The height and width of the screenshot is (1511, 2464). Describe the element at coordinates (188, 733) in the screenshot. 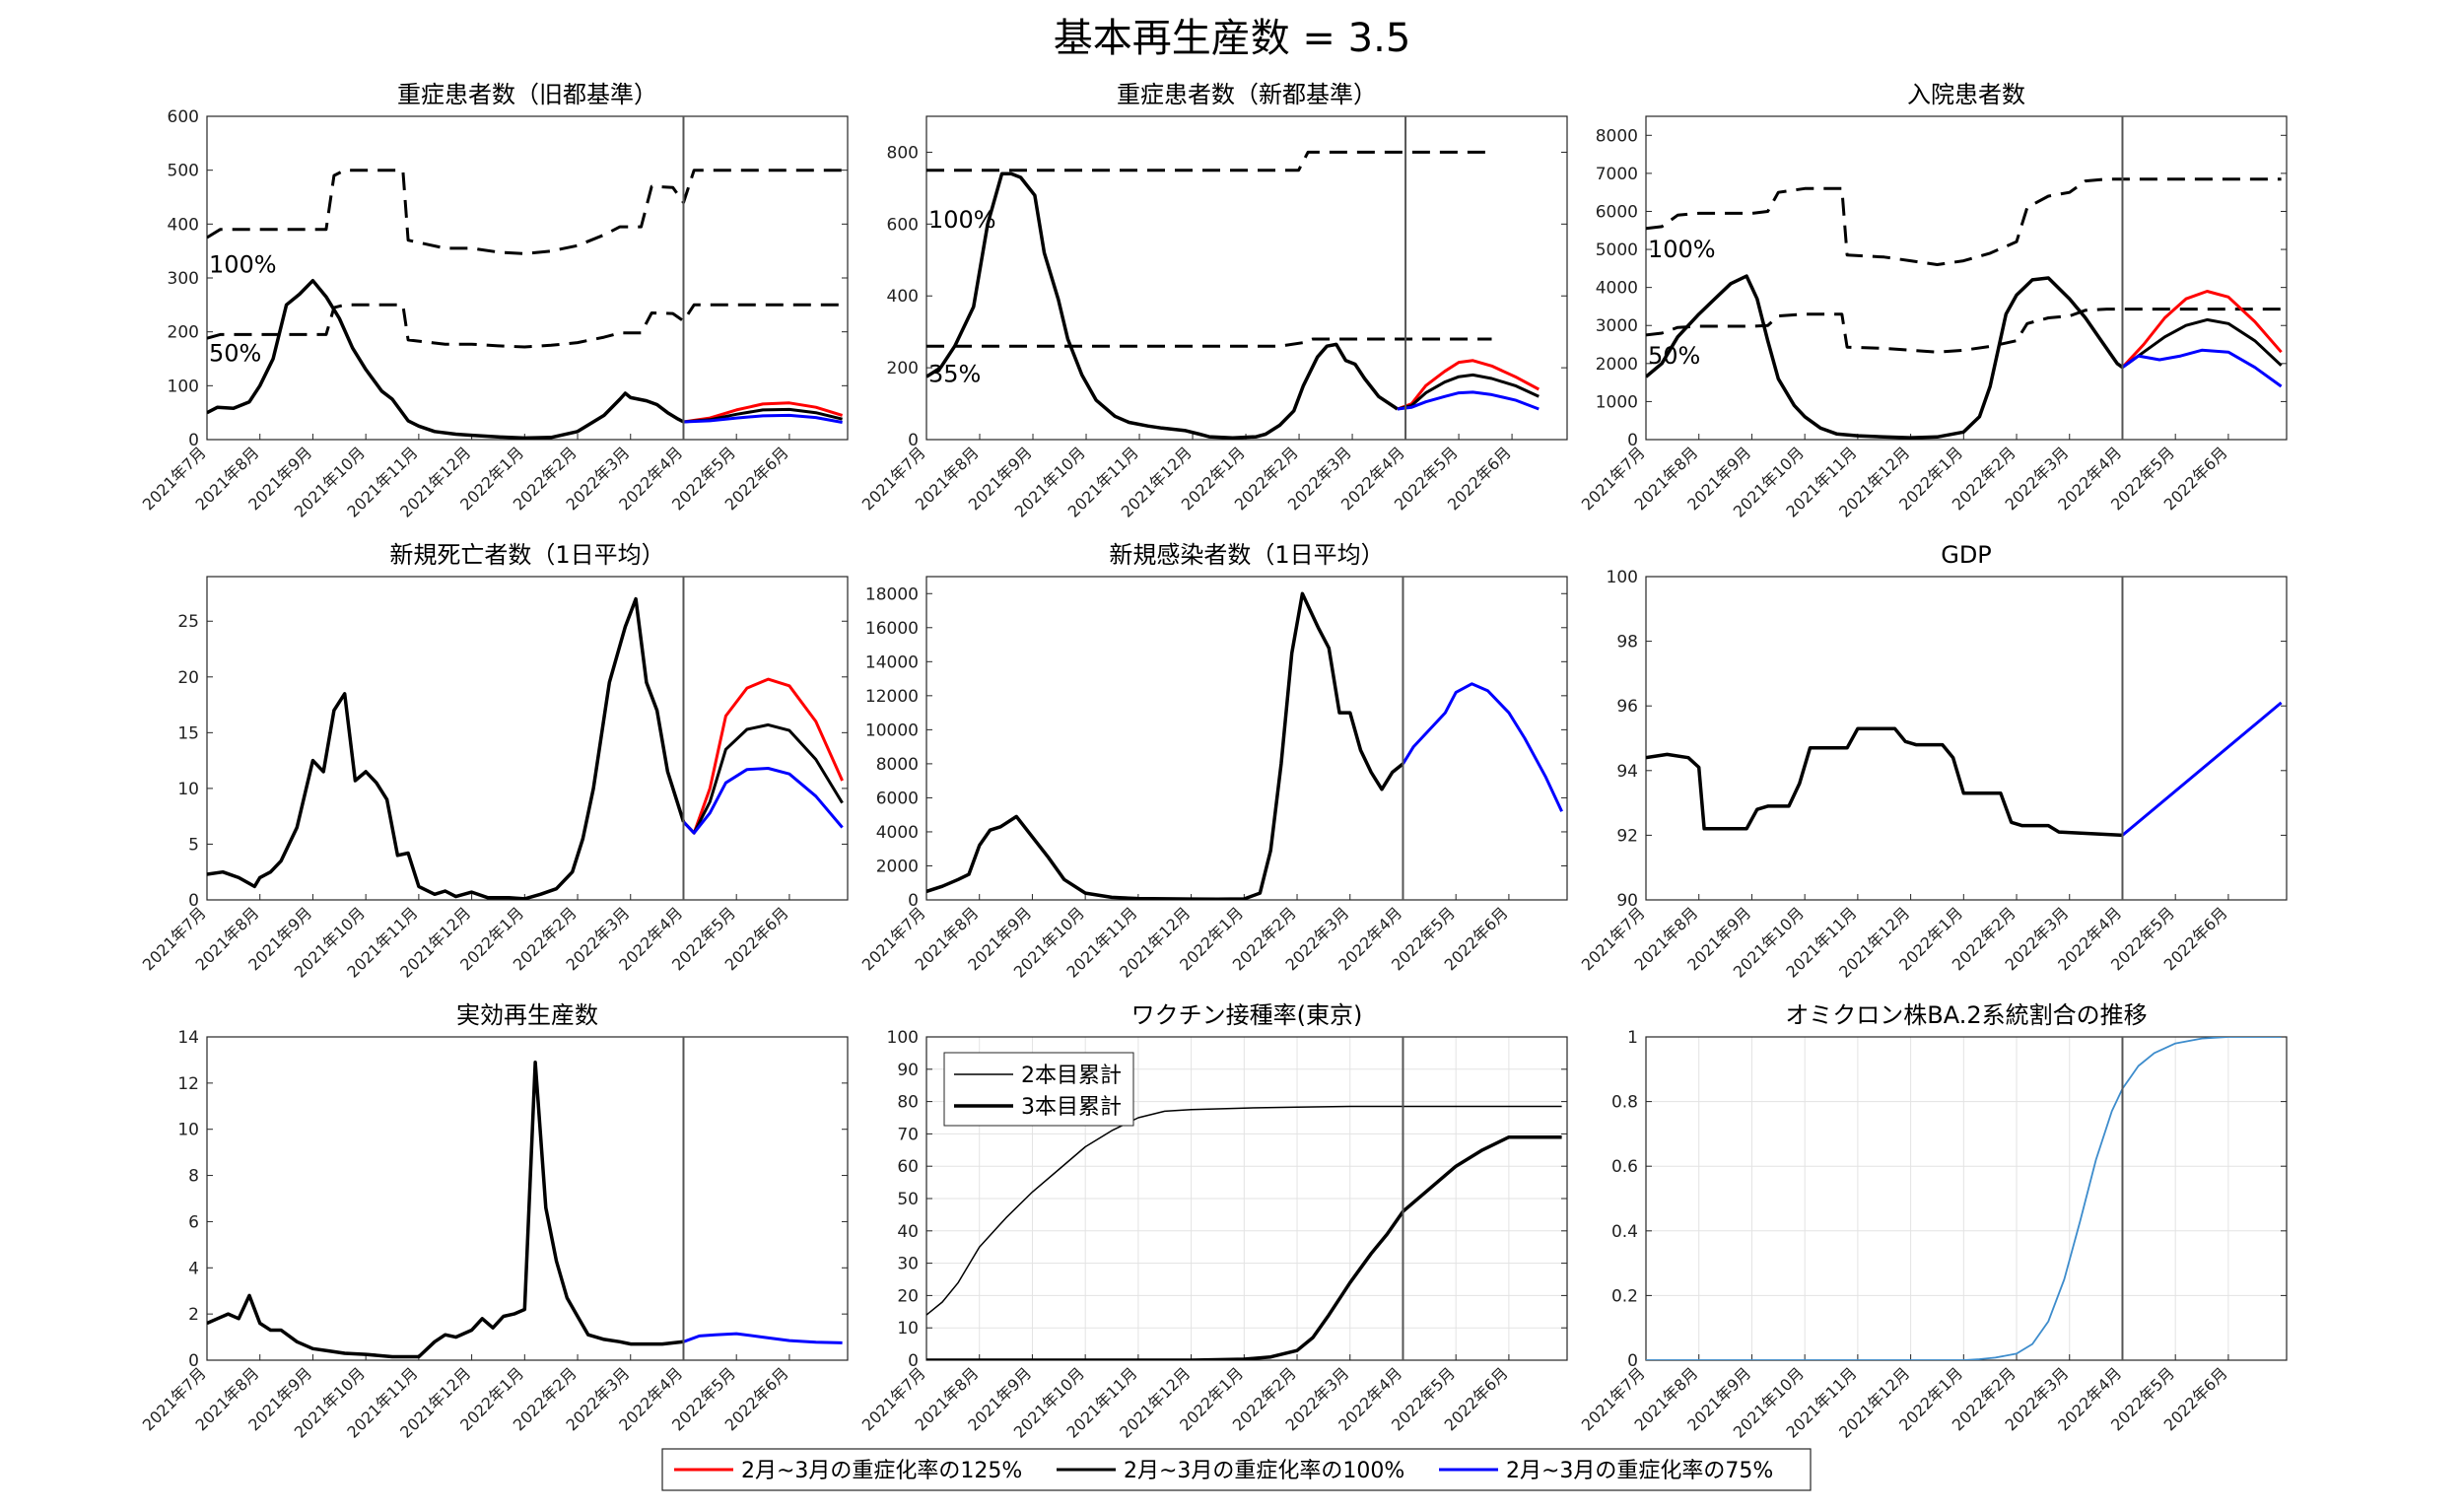

I see `y-tick-label: 15` at that location.